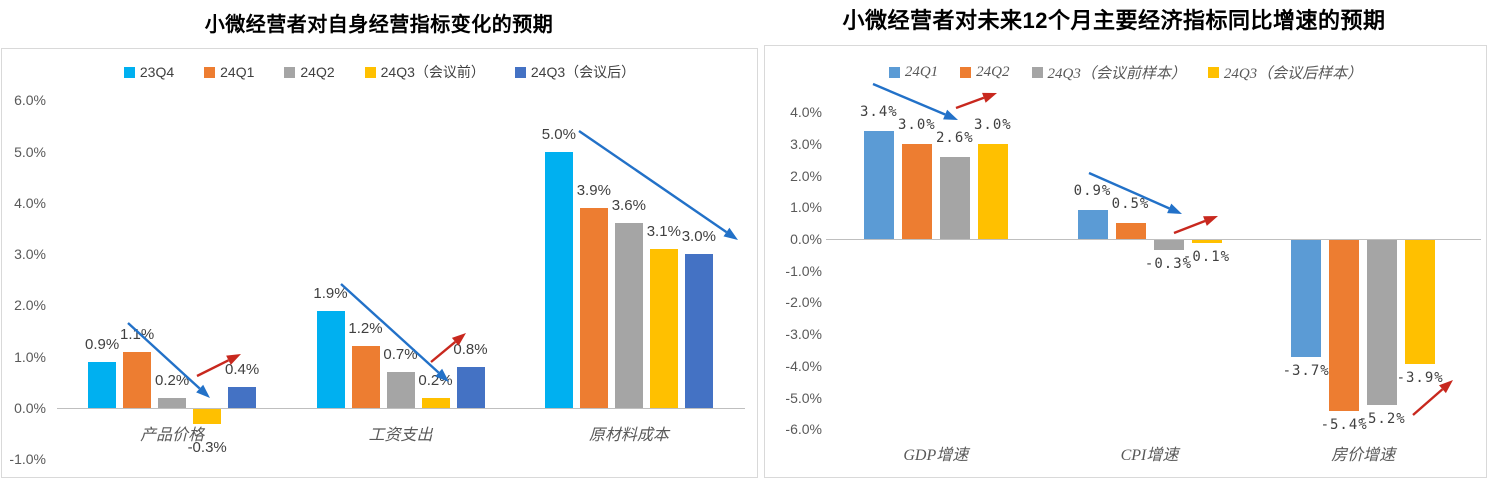 The image size is (1489, 493). I want to click on value-label: 1.9%, so click(330, 293).